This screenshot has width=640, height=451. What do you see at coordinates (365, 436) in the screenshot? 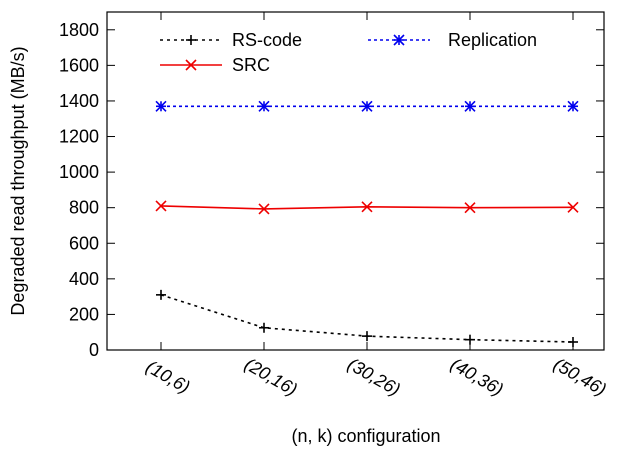
I see `x-axis-label: (n, k) configuration` at bounding box center [365, 436].